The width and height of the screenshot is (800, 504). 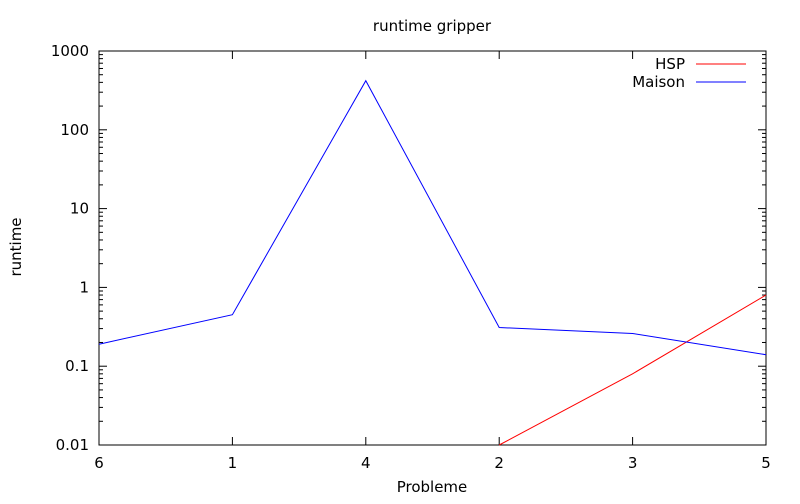 What do you see at coordinates (99, 463) in the screenshot?
I see `x-tick-label: 6` at bounding box center [99, 463].